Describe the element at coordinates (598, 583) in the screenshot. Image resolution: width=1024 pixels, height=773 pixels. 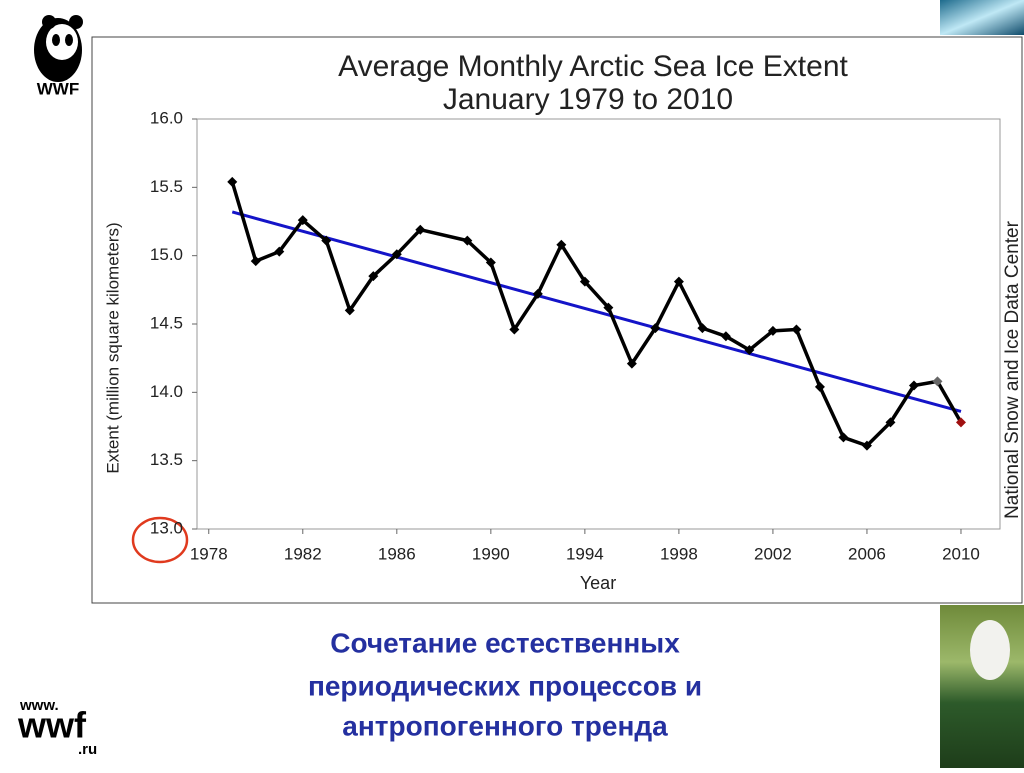
I see `x-axis-label: Year` at that location.